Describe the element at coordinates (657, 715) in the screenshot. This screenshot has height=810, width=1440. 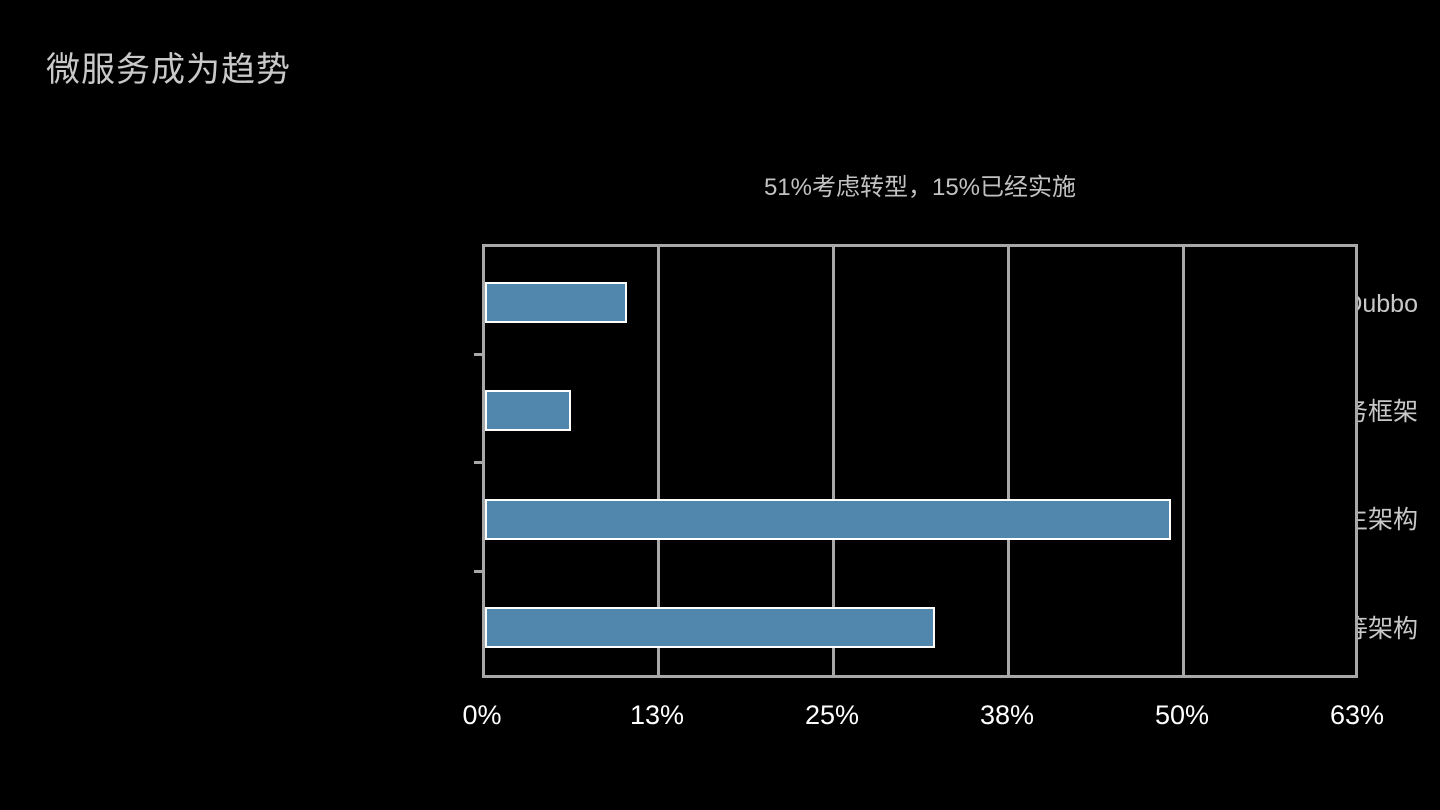
I see `x-axis-tick-label-1: 13%` at that location.